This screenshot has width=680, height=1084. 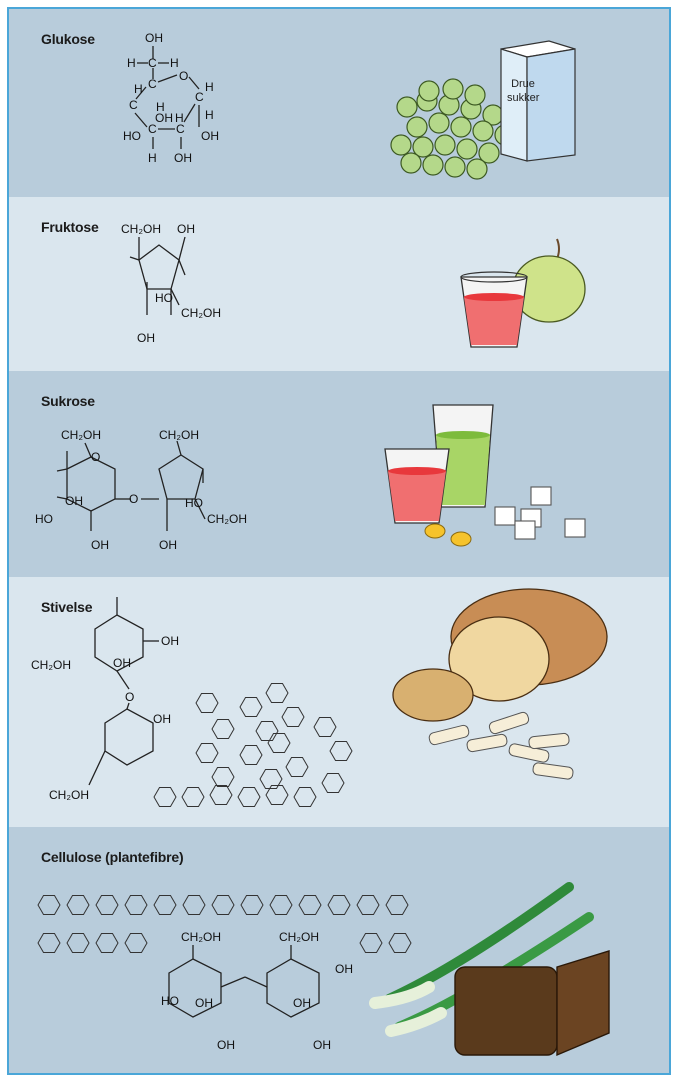 I want to click on fruktose-structure: CH₂OH OH HO CH₂OH OH, so click(x=171, y=283).